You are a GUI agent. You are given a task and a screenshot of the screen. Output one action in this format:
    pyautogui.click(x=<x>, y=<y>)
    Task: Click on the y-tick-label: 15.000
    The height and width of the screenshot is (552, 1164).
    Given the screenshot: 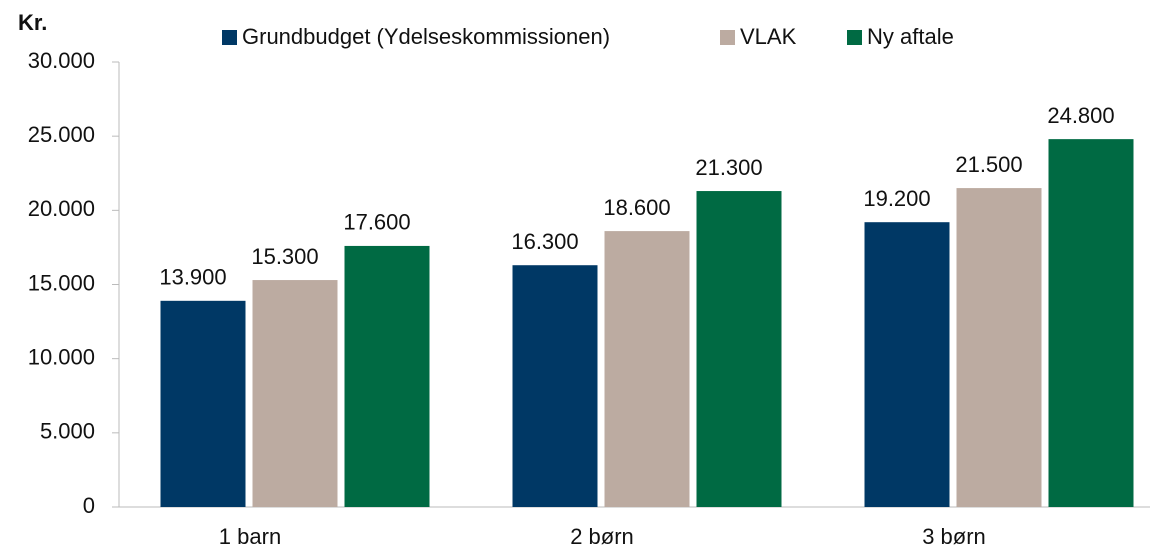 What is the action you would take?
    pyautogui.click(x=61, y=282)
    